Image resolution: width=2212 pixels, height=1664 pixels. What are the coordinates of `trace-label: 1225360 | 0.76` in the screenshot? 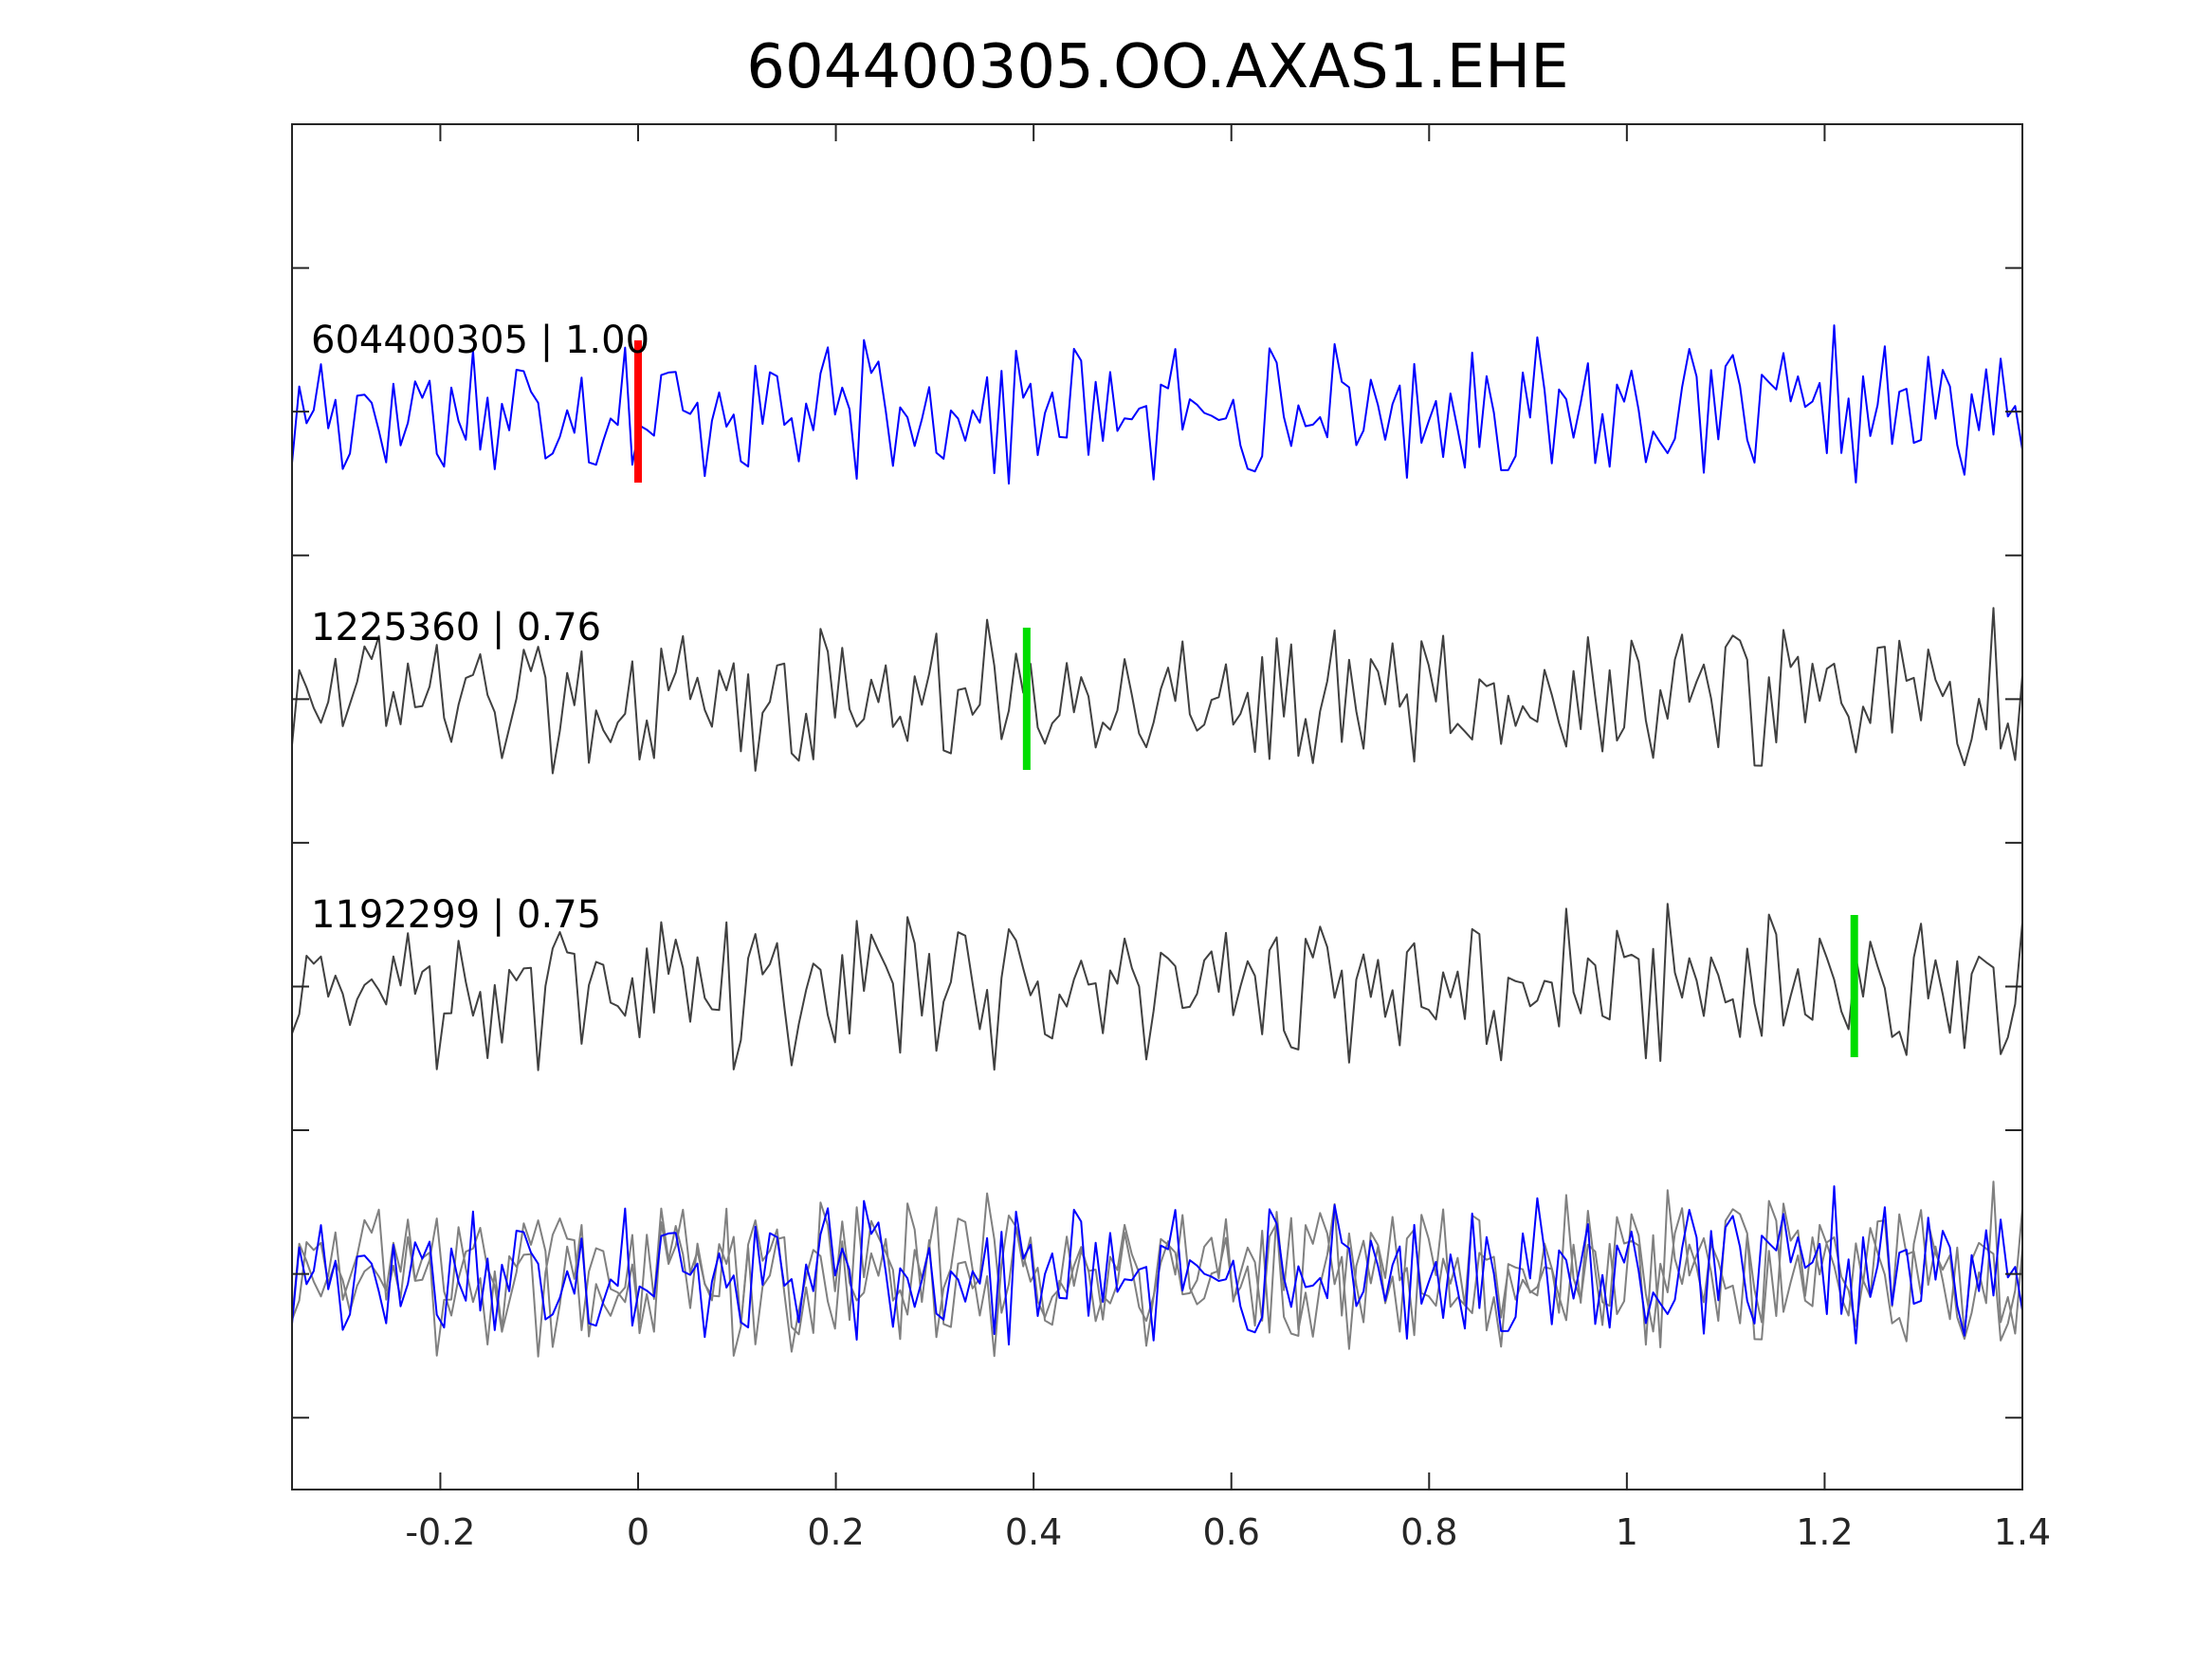 It's located at (456, 627).